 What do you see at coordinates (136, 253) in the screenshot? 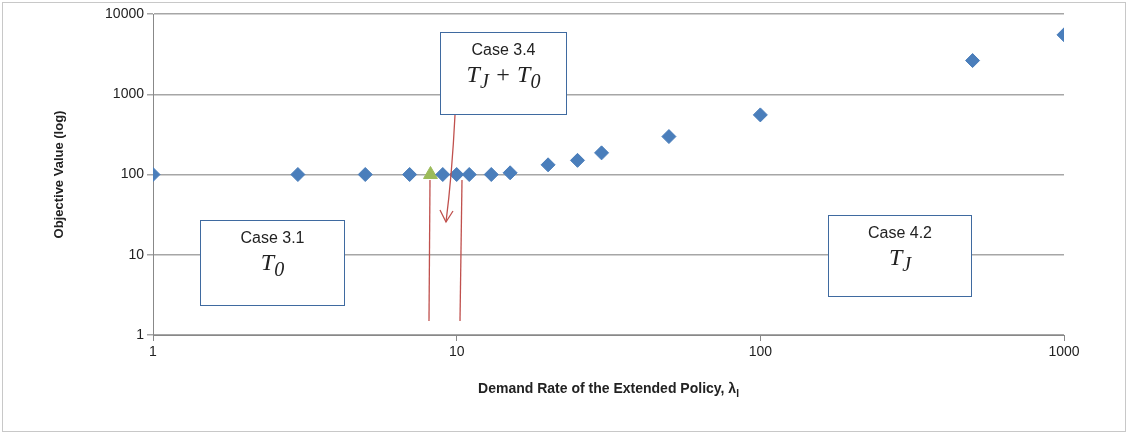
I see `y-tick-label: 10` at bounding box center [136, 253].